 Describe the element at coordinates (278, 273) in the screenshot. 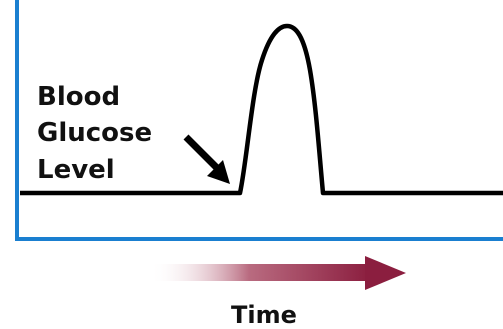

I see `gradient-arrow-icon` at that location.